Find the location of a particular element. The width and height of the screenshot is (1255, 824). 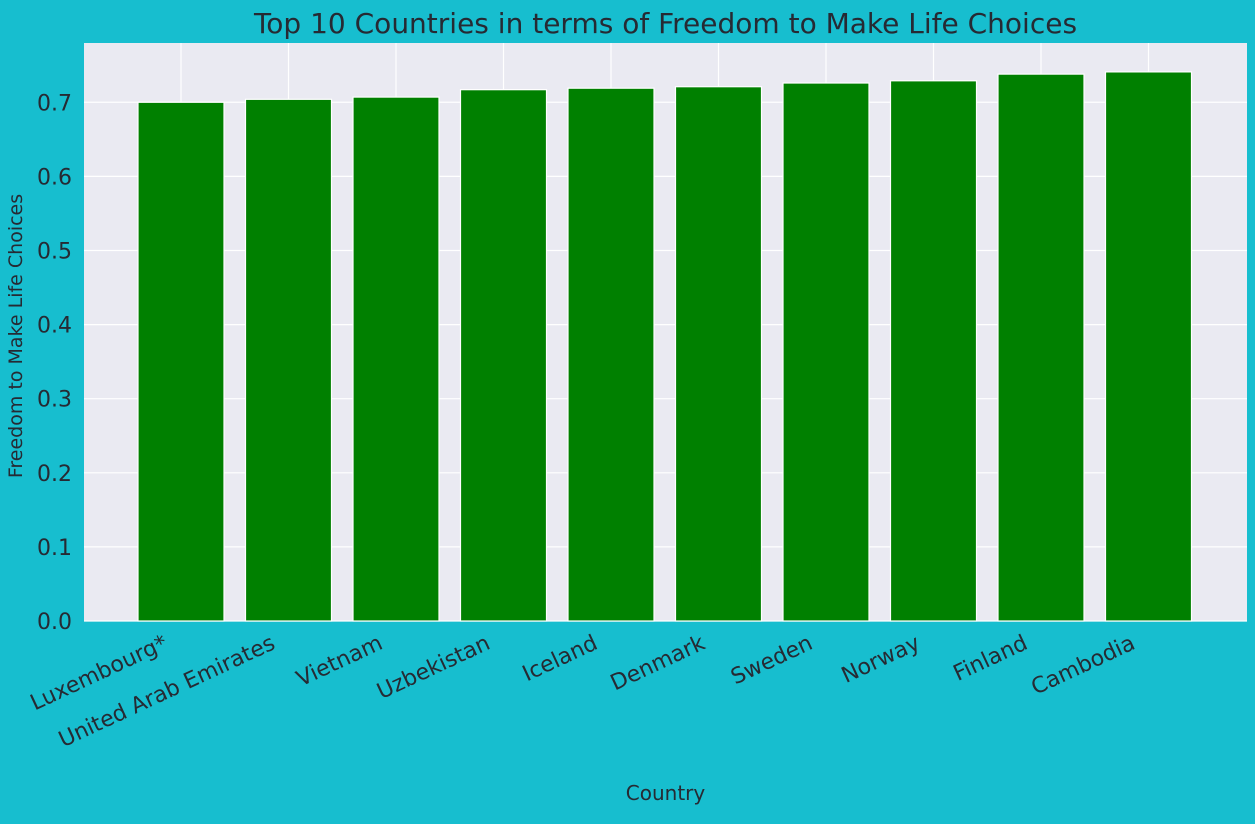

y-tick-label: 0.1 is located at coordinates (54, 548).